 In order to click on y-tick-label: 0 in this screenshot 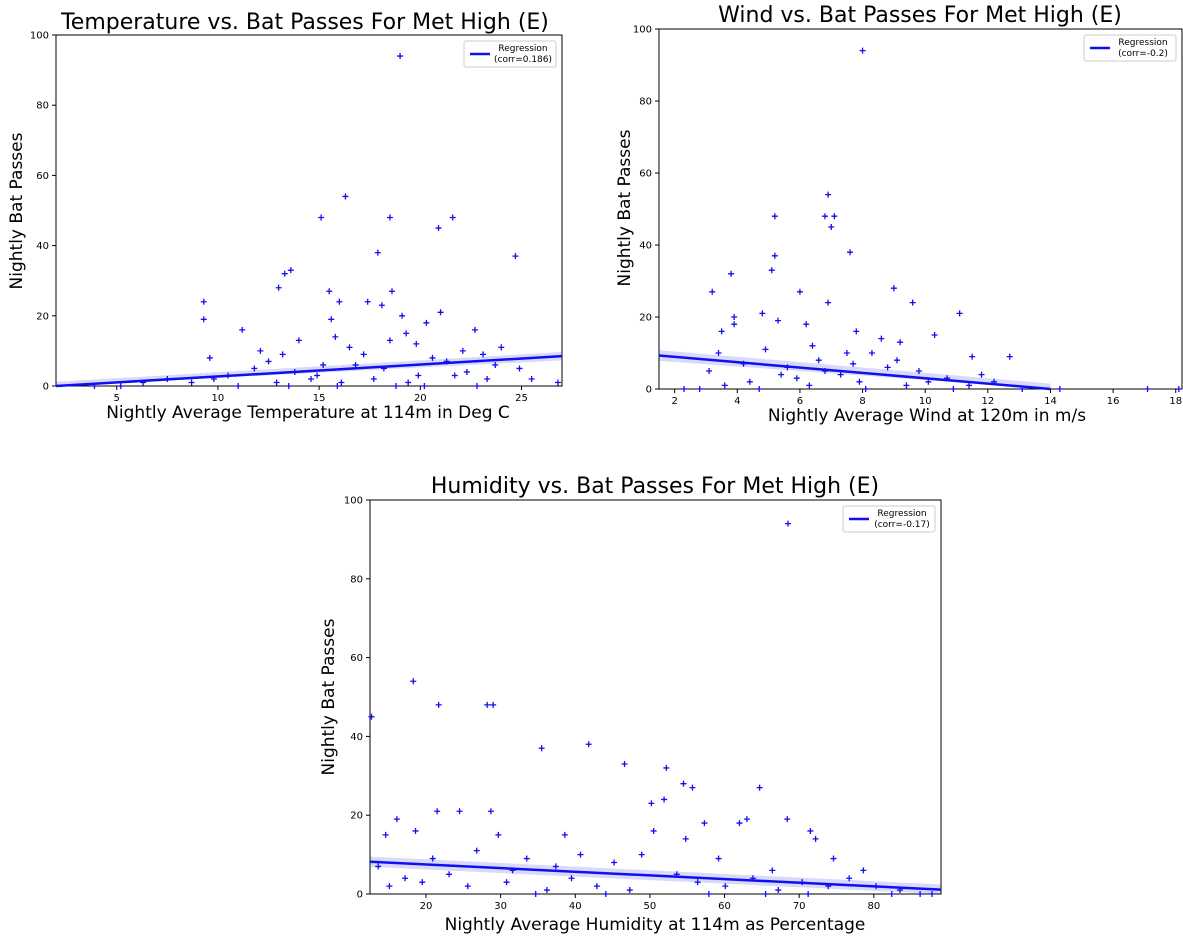, I will do `click(649, 390)`.